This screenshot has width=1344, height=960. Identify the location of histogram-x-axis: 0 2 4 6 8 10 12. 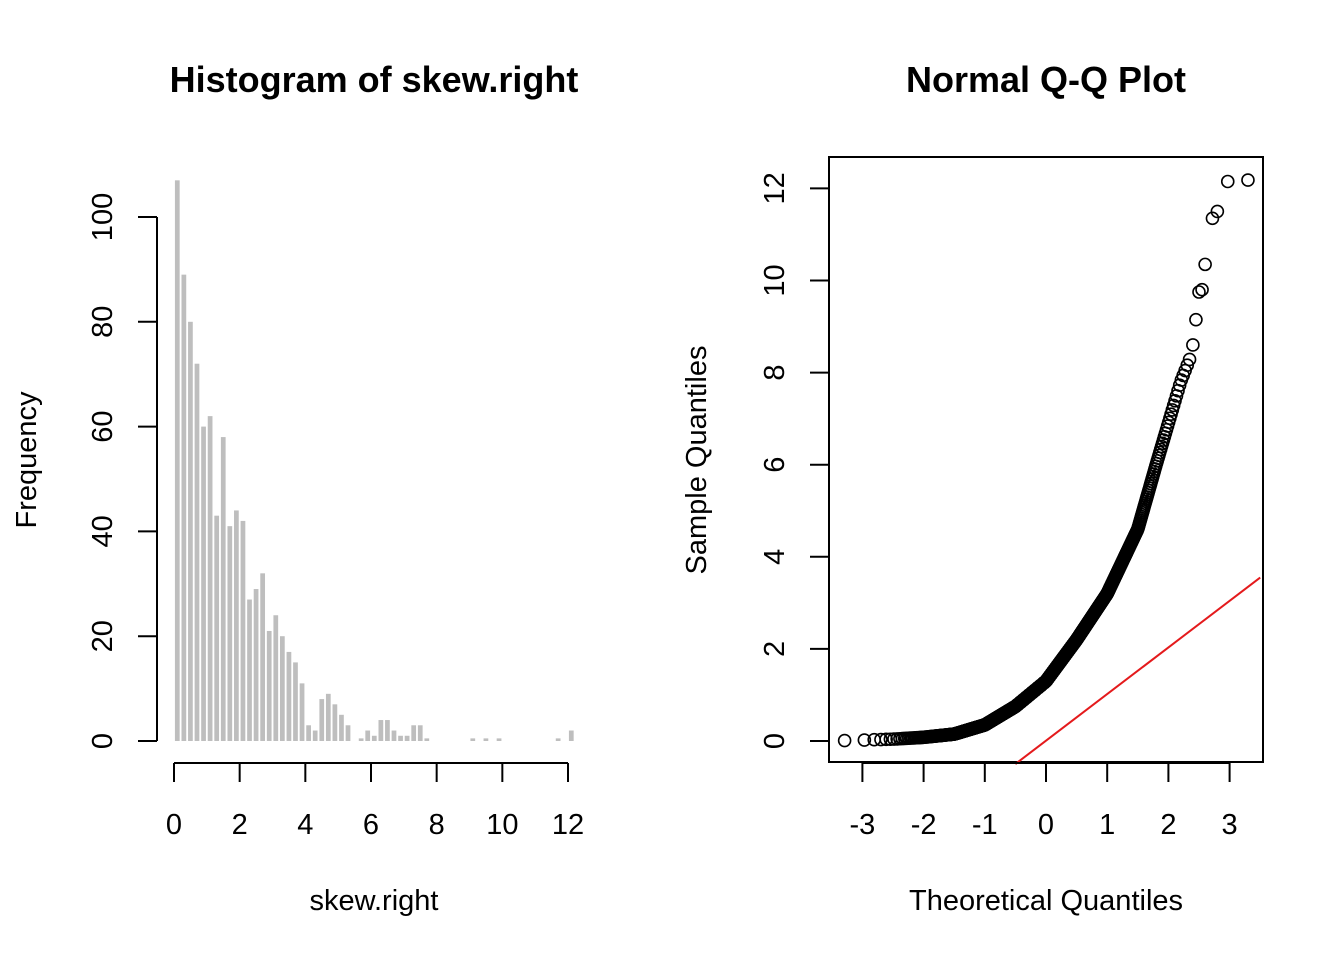
(375, 801).